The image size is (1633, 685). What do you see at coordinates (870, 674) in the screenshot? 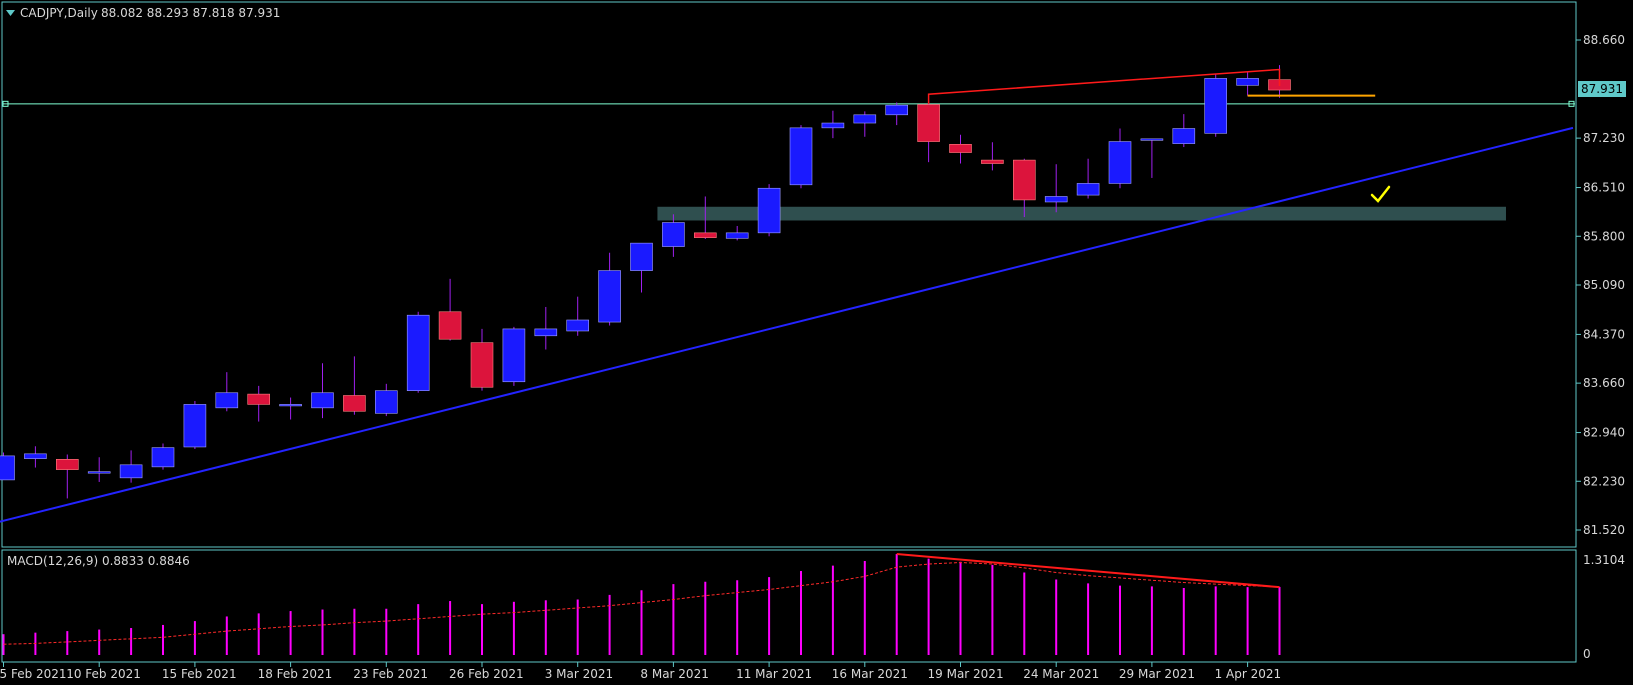
I see `date-tick-label: 16 Mar 2021` at bounding box center [870, 674].